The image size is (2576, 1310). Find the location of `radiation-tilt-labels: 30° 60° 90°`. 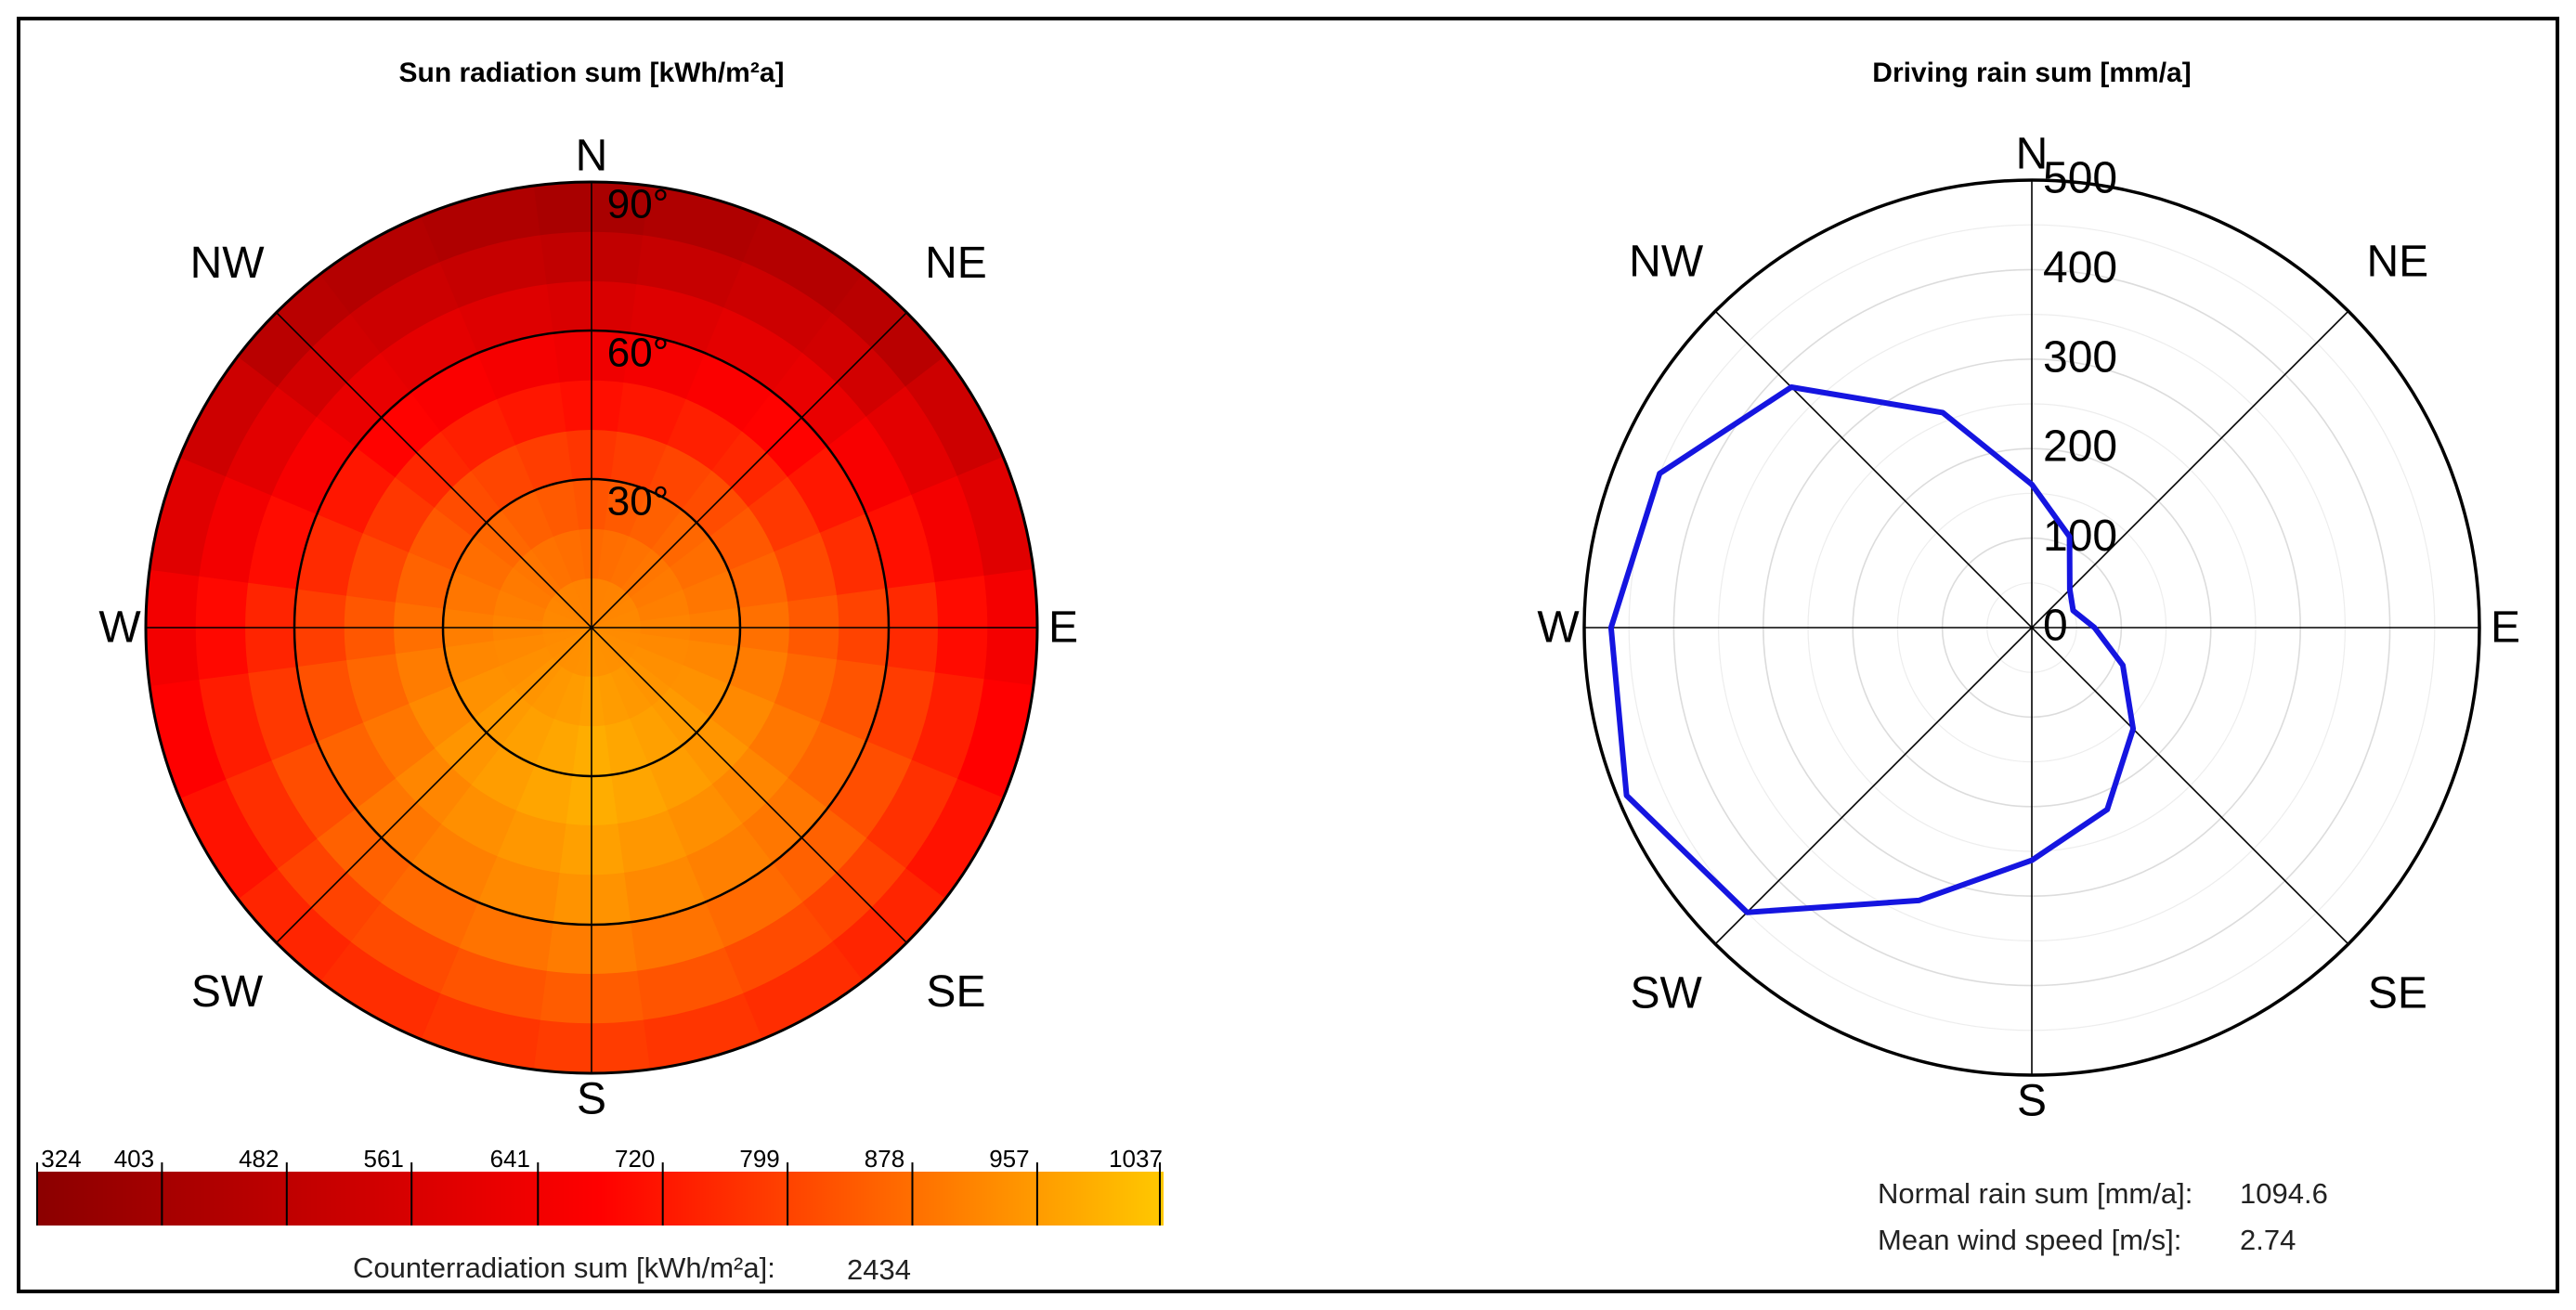

radiation-tilt-labels: 30° 60° 90° is located at coordinates (639, 353).